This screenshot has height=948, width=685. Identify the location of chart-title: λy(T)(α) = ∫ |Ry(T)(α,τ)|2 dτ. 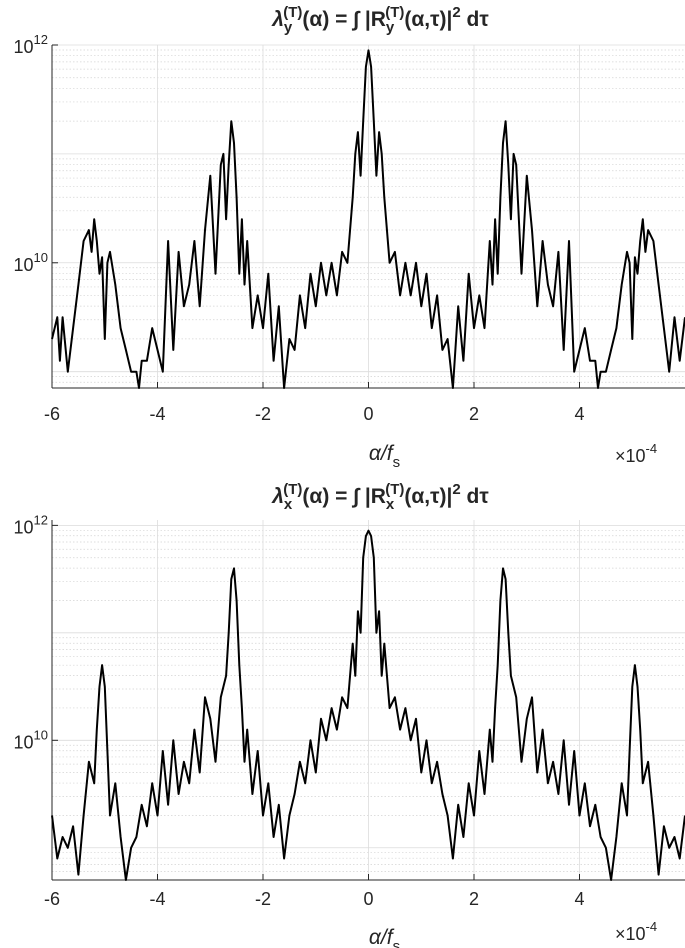
(380, 20).